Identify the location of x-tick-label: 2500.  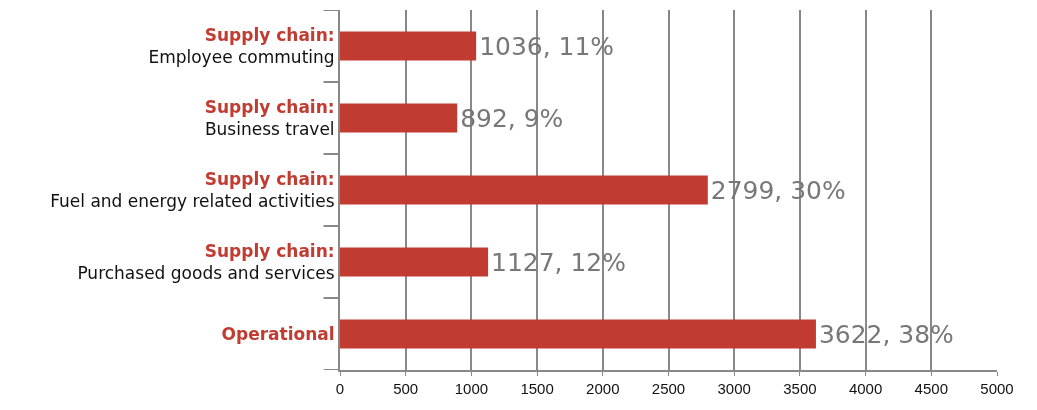
(668, 388).